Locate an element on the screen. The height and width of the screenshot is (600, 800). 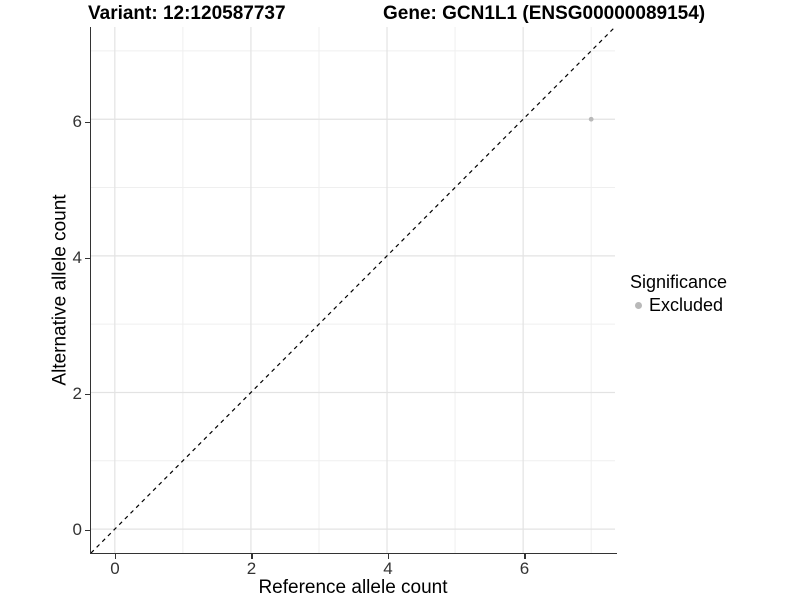
variant-title: Variant: 12:120587737 is located at coordinates (187, 13).